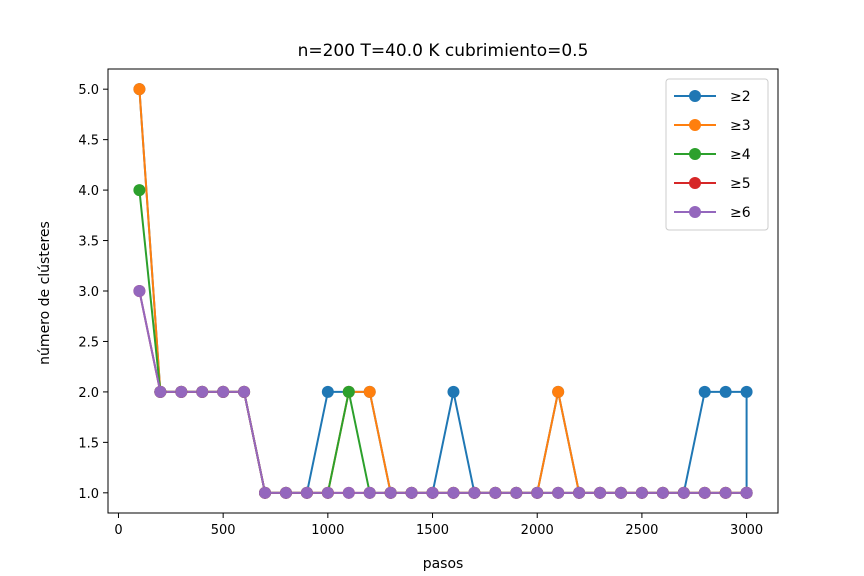 This screenshot has width=864, height=576. Describe the element at coordinates (443, 564) in the screenshot. I see `x-axis-label: pasos` at that location.